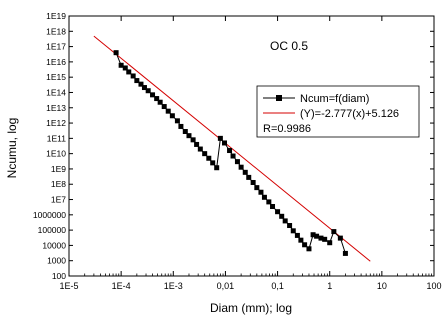 The height and width of the screenshot is (320, 444). I want to click on y-tick-label: 100, so click(59, 276).